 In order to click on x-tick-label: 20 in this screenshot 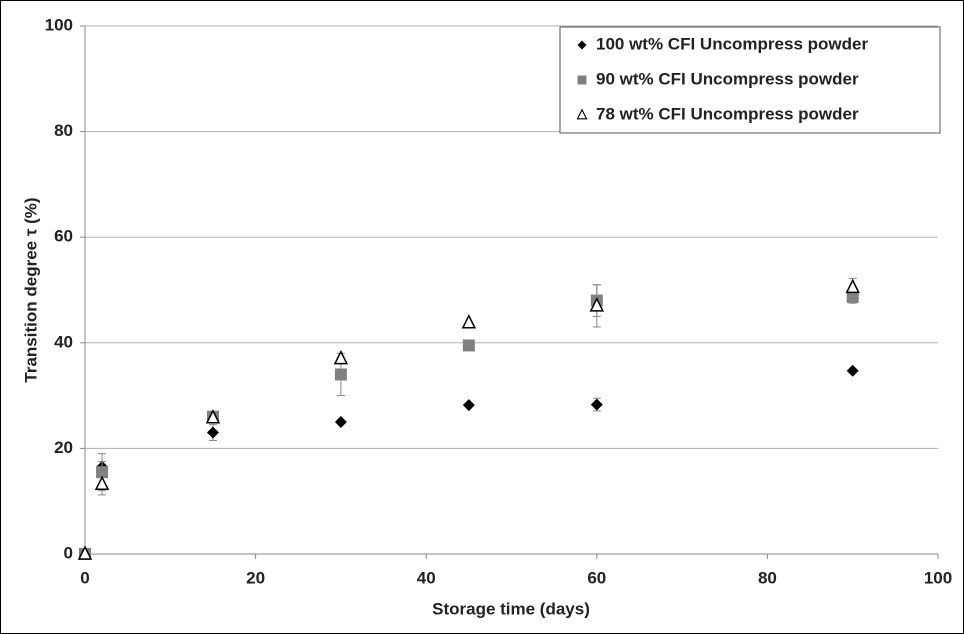, I will do `click(255, 577)`.